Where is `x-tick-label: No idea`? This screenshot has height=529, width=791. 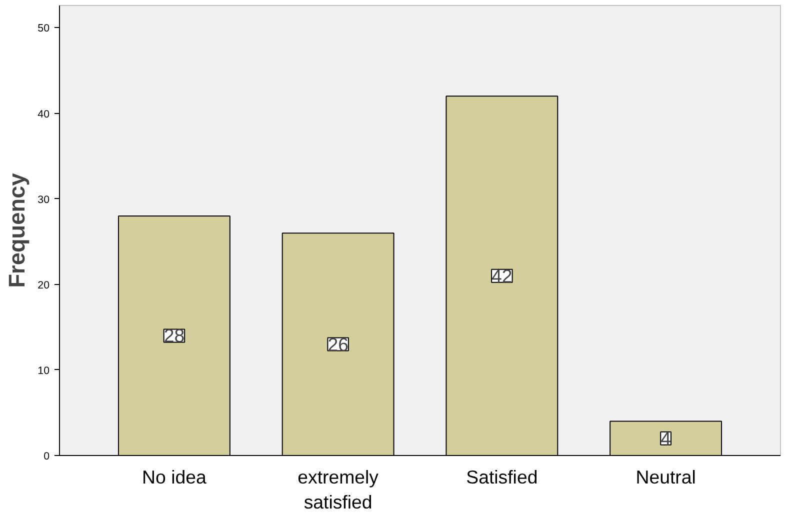
x-tick-label: No idea is located at coordinates (174, 477).